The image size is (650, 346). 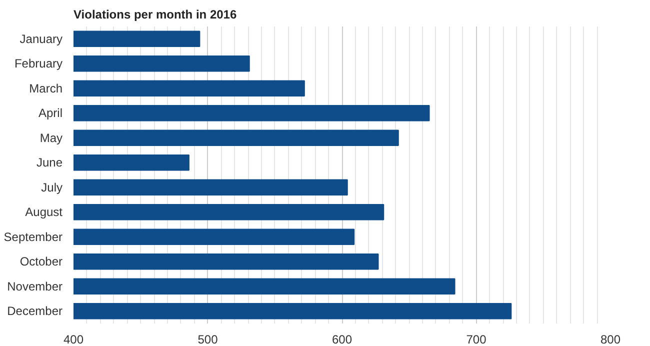 What do you see at coordinates (46, 88) in the screenshot?
I see `y-tick-label: March` at bounding box center [46, 88].